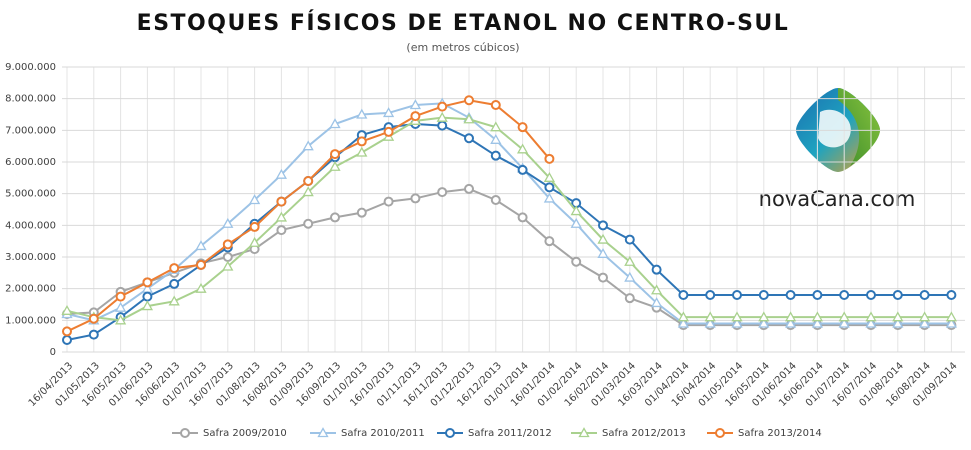 The height and width of the screenshot is (450, 971). What do you see at coordinates (644, 433) in the screenshot?
I see `legend-label: Safra 2012/2013` at bounding box center [644, 433].